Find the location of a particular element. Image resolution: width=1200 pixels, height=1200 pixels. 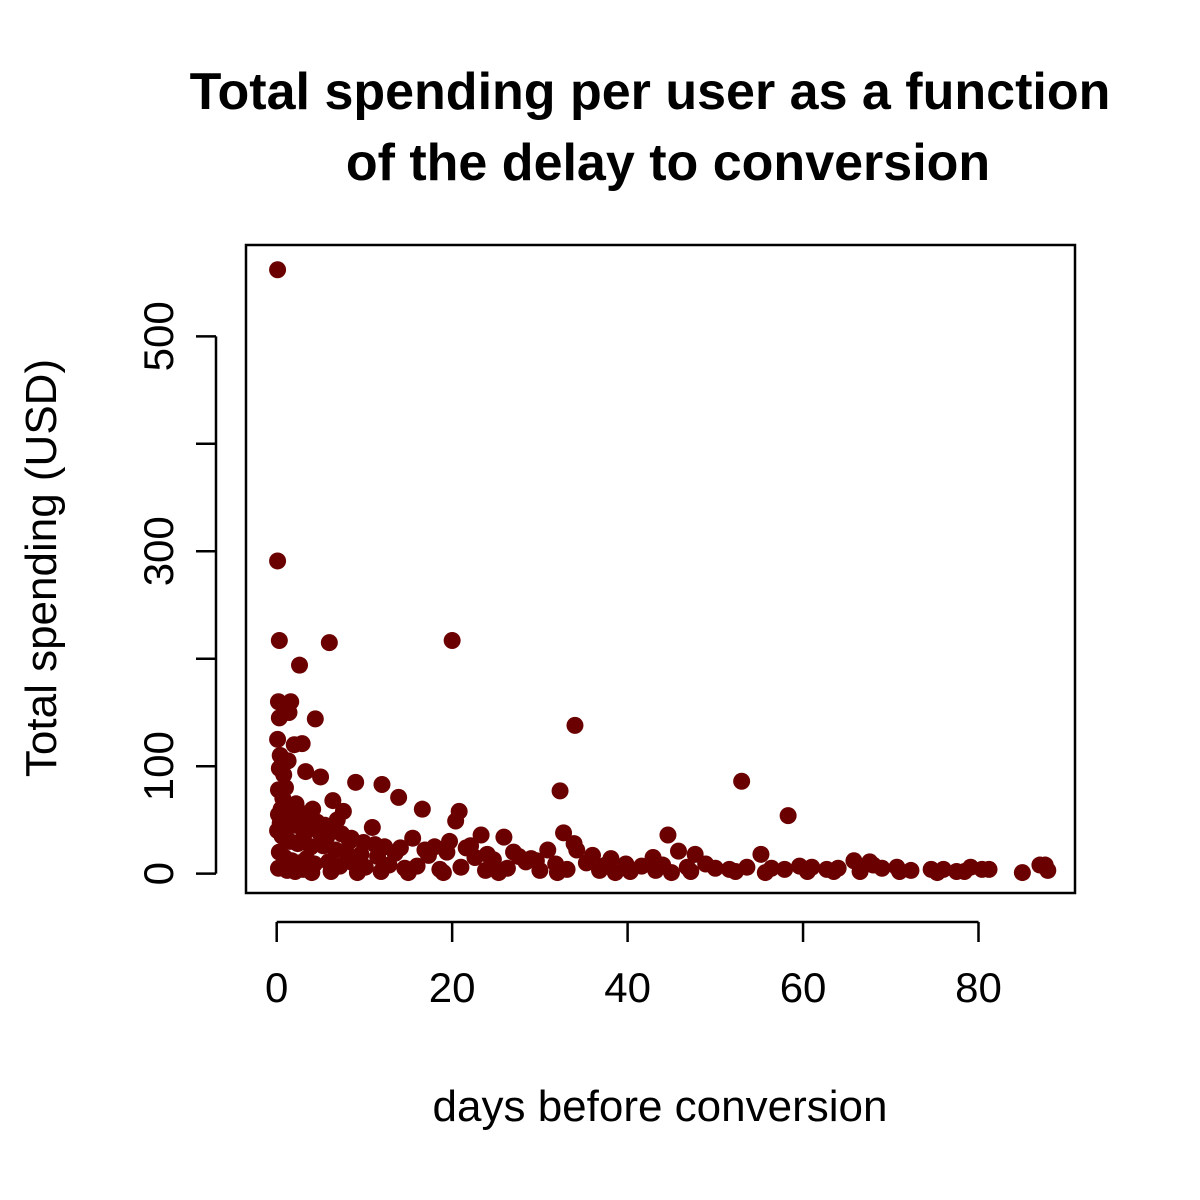

chart-title-line-1: Total spending per user as a function is located at coordinates (650, 92).